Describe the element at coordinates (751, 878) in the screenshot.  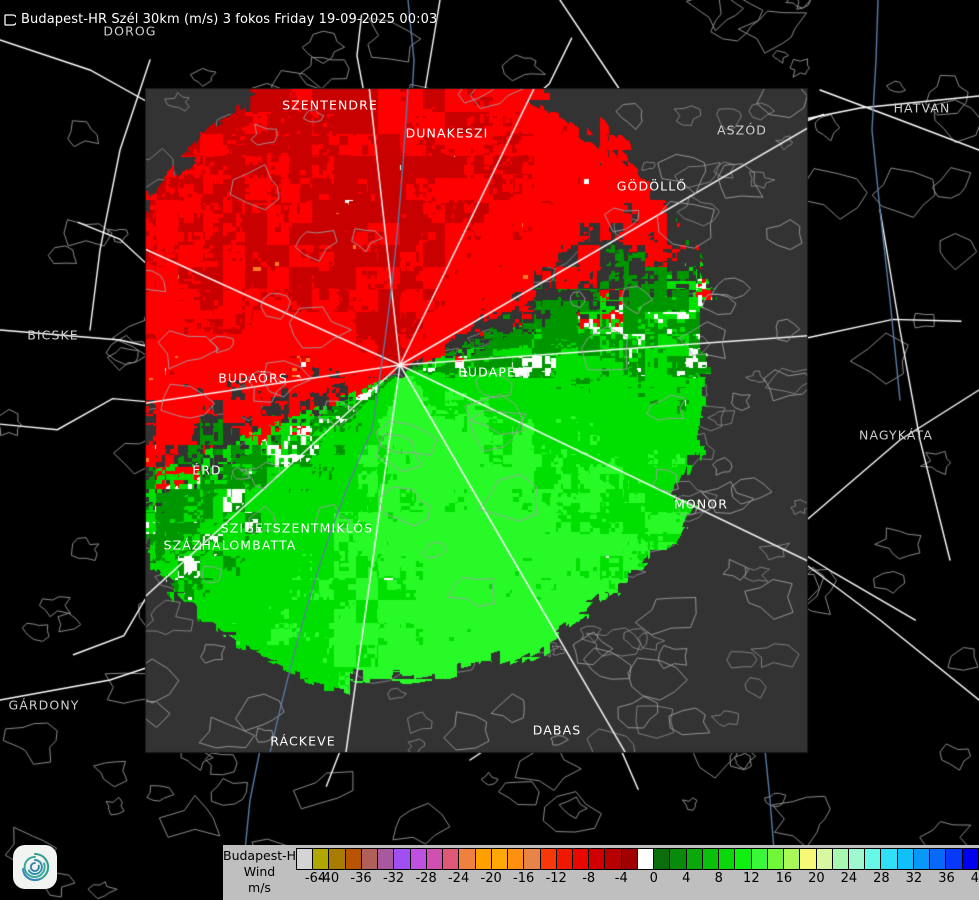
I see `legend-tick-14: 12` at that location.